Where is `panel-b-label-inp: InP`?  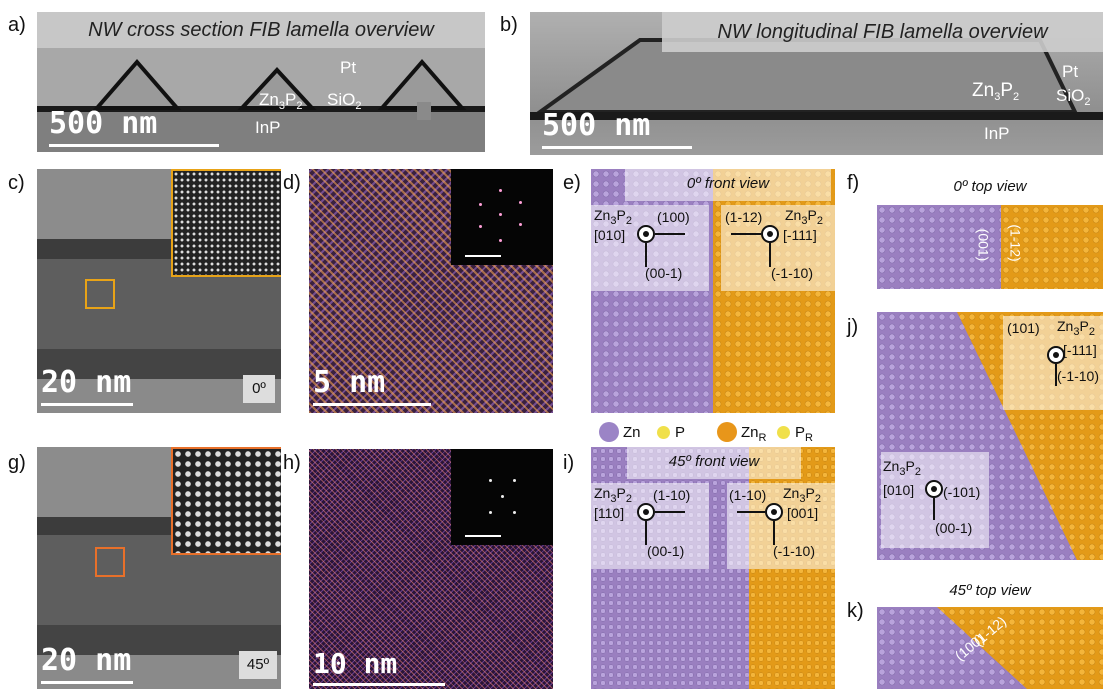 panel-b-label-inp: InP is located at coordinates (997, 133).